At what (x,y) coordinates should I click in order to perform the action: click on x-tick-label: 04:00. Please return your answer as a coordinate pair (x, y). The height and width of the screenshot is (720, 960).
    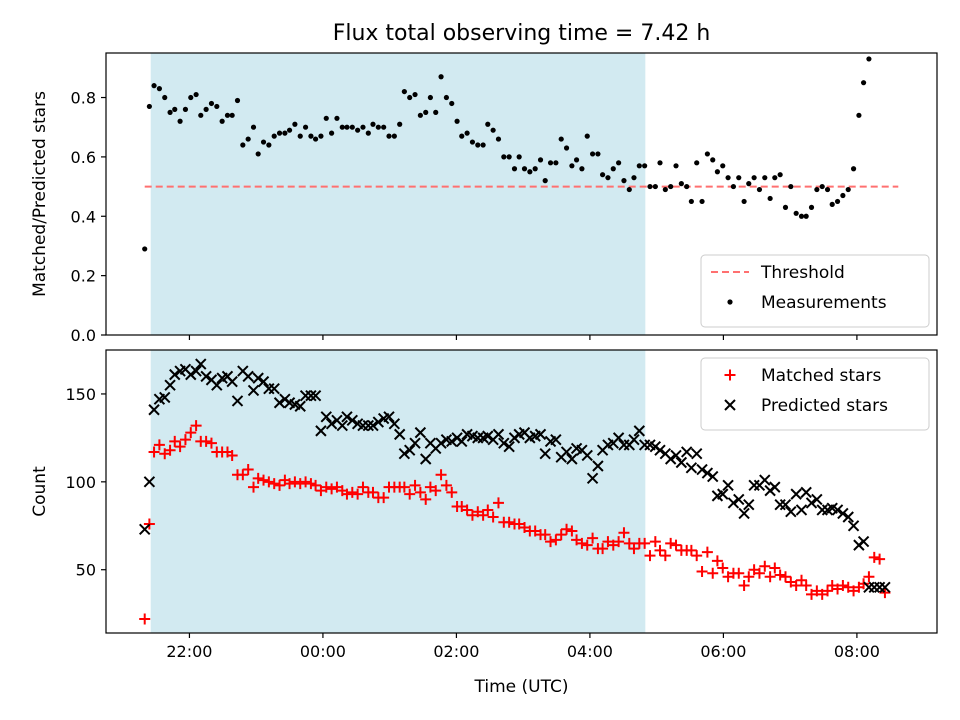
    Looking at the image, I should click on (590, 651).